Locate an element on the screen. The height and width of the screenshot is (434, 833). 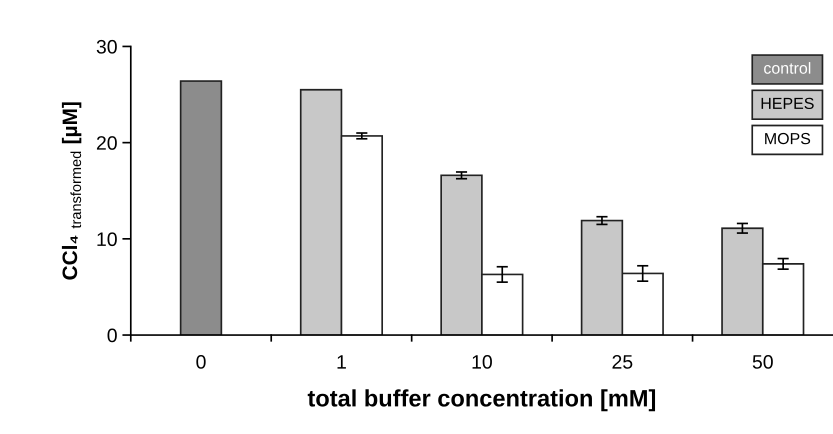
y-tick-label: 20 is located at coordinates (106, 143).